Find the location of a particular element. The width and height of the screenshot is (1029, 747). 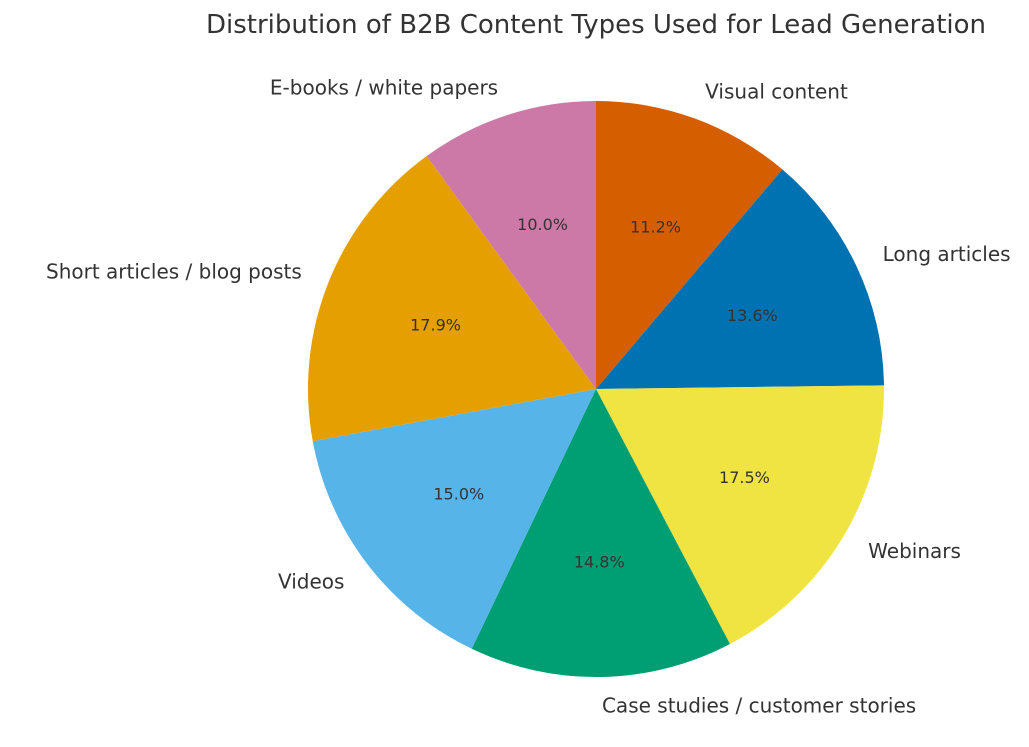

slice-category-label: Long articles is located at coordinates (947, 254).